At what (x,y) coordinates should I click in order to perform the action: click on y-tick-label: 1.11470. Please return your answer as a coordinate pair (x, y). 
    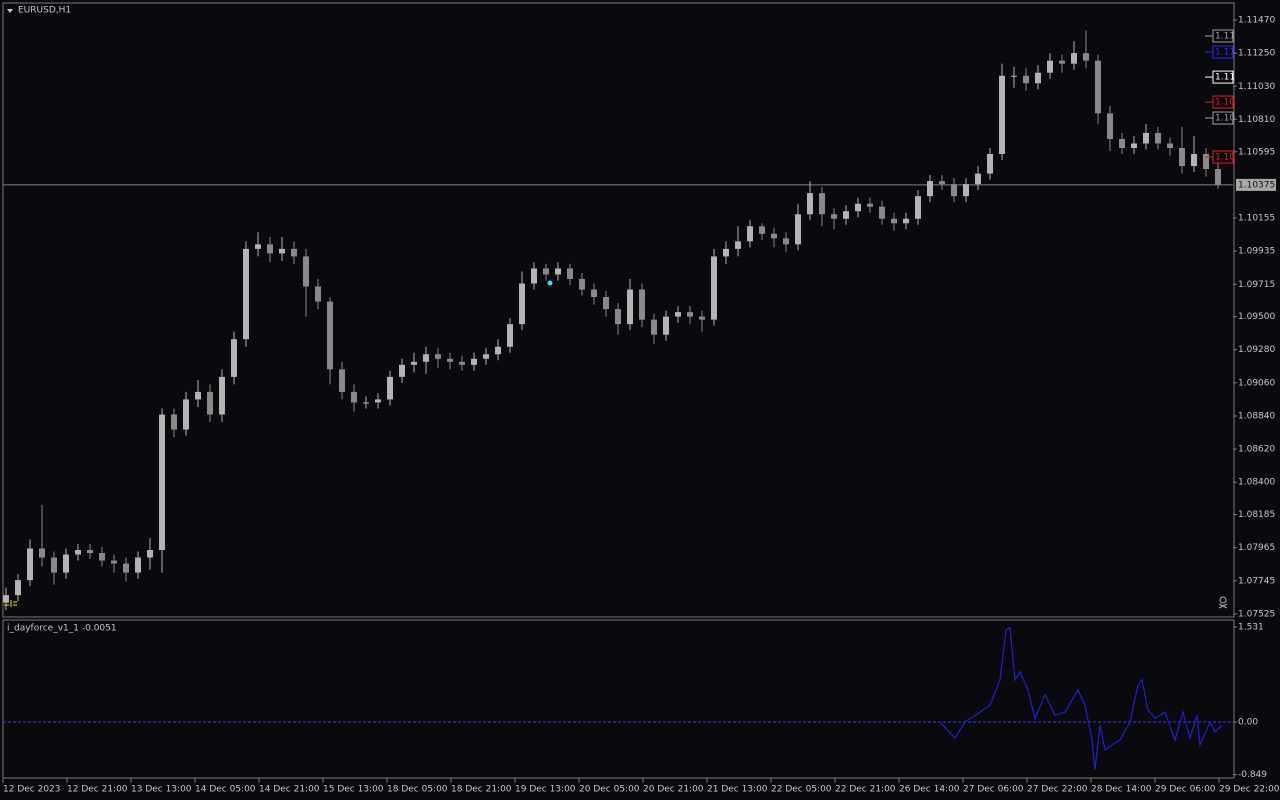
    Looking at the image, I should click on (1256, 21).